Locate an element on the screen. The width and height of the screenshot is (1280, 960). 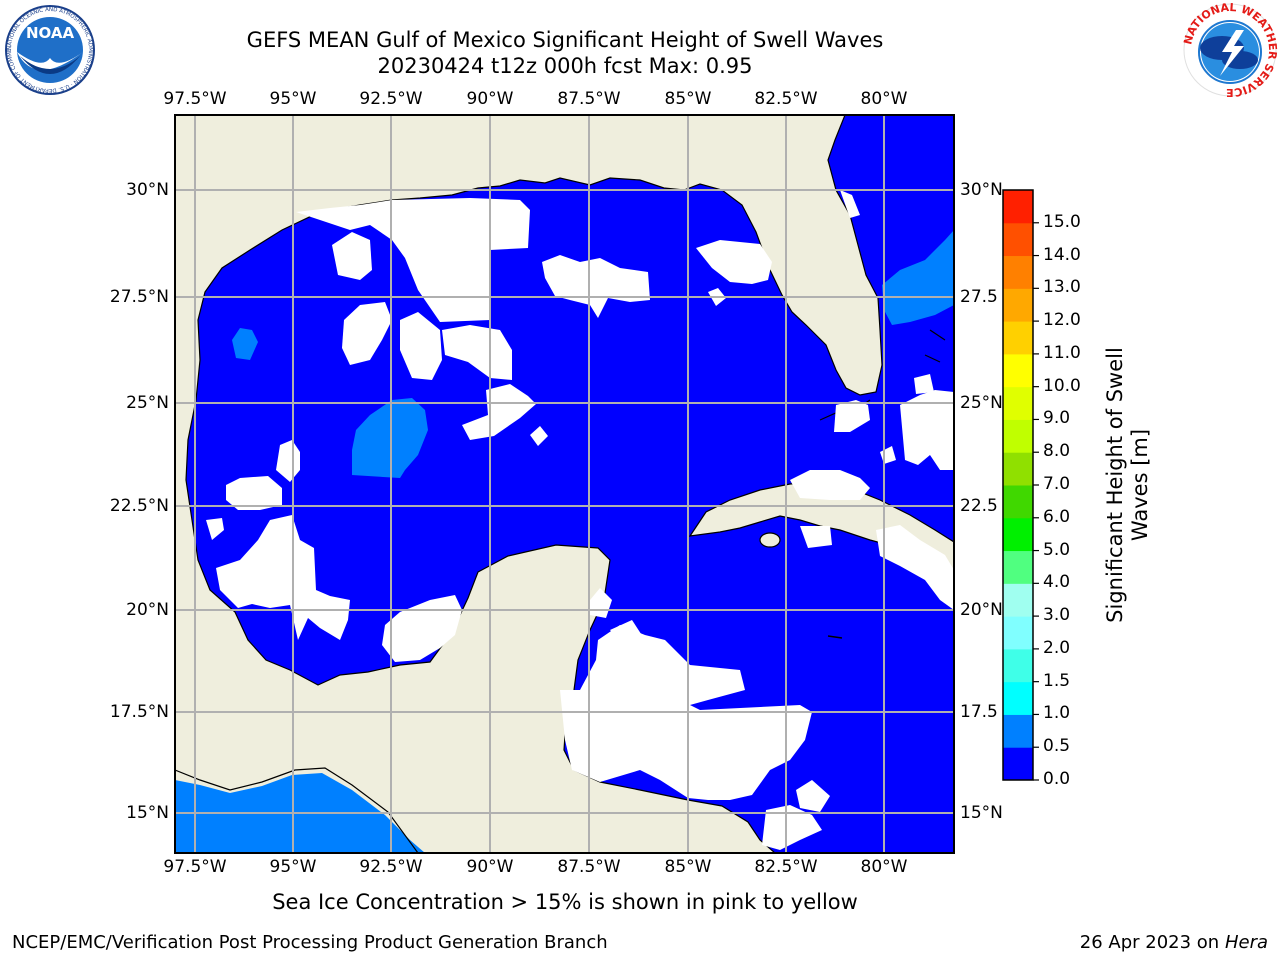
lon-tick-top: 87.5°W is located at coordinates (589, 99).